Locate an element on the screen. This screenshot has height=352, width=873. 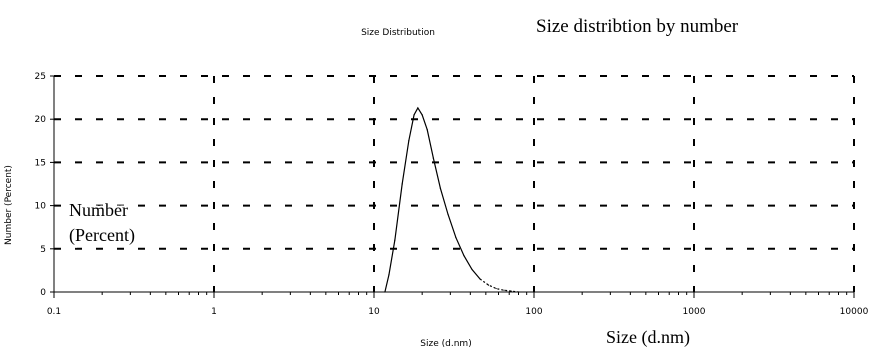
series-line is located at coordinates (432, 199).